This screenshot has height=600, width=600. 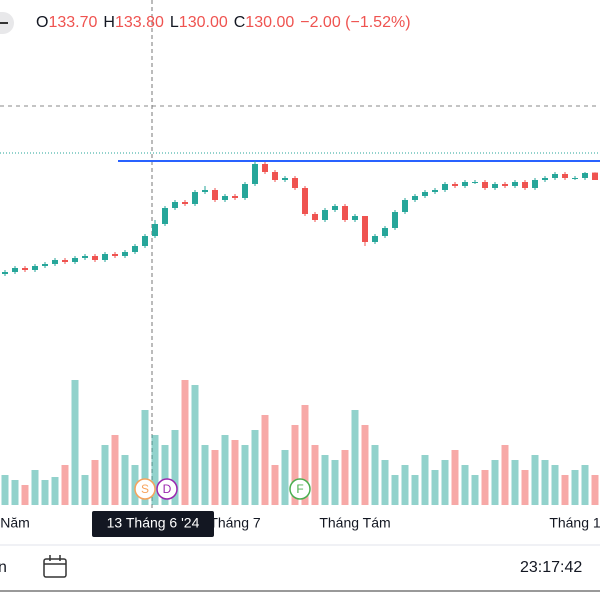 What do you see at coordinates (354, 523) in the screenshot?
I see `x-tick-label: Tháng Tám` at bounding box center [354, 523].